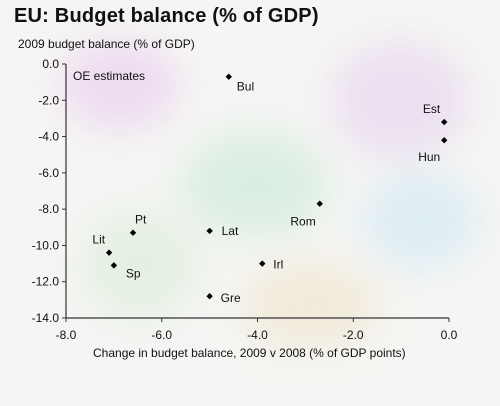 The height and width of the screenshot is (406, 500). Describe the element at coordinates (48, 209) in the screenshot. I see `y-tick-label: -8.0` at that location.